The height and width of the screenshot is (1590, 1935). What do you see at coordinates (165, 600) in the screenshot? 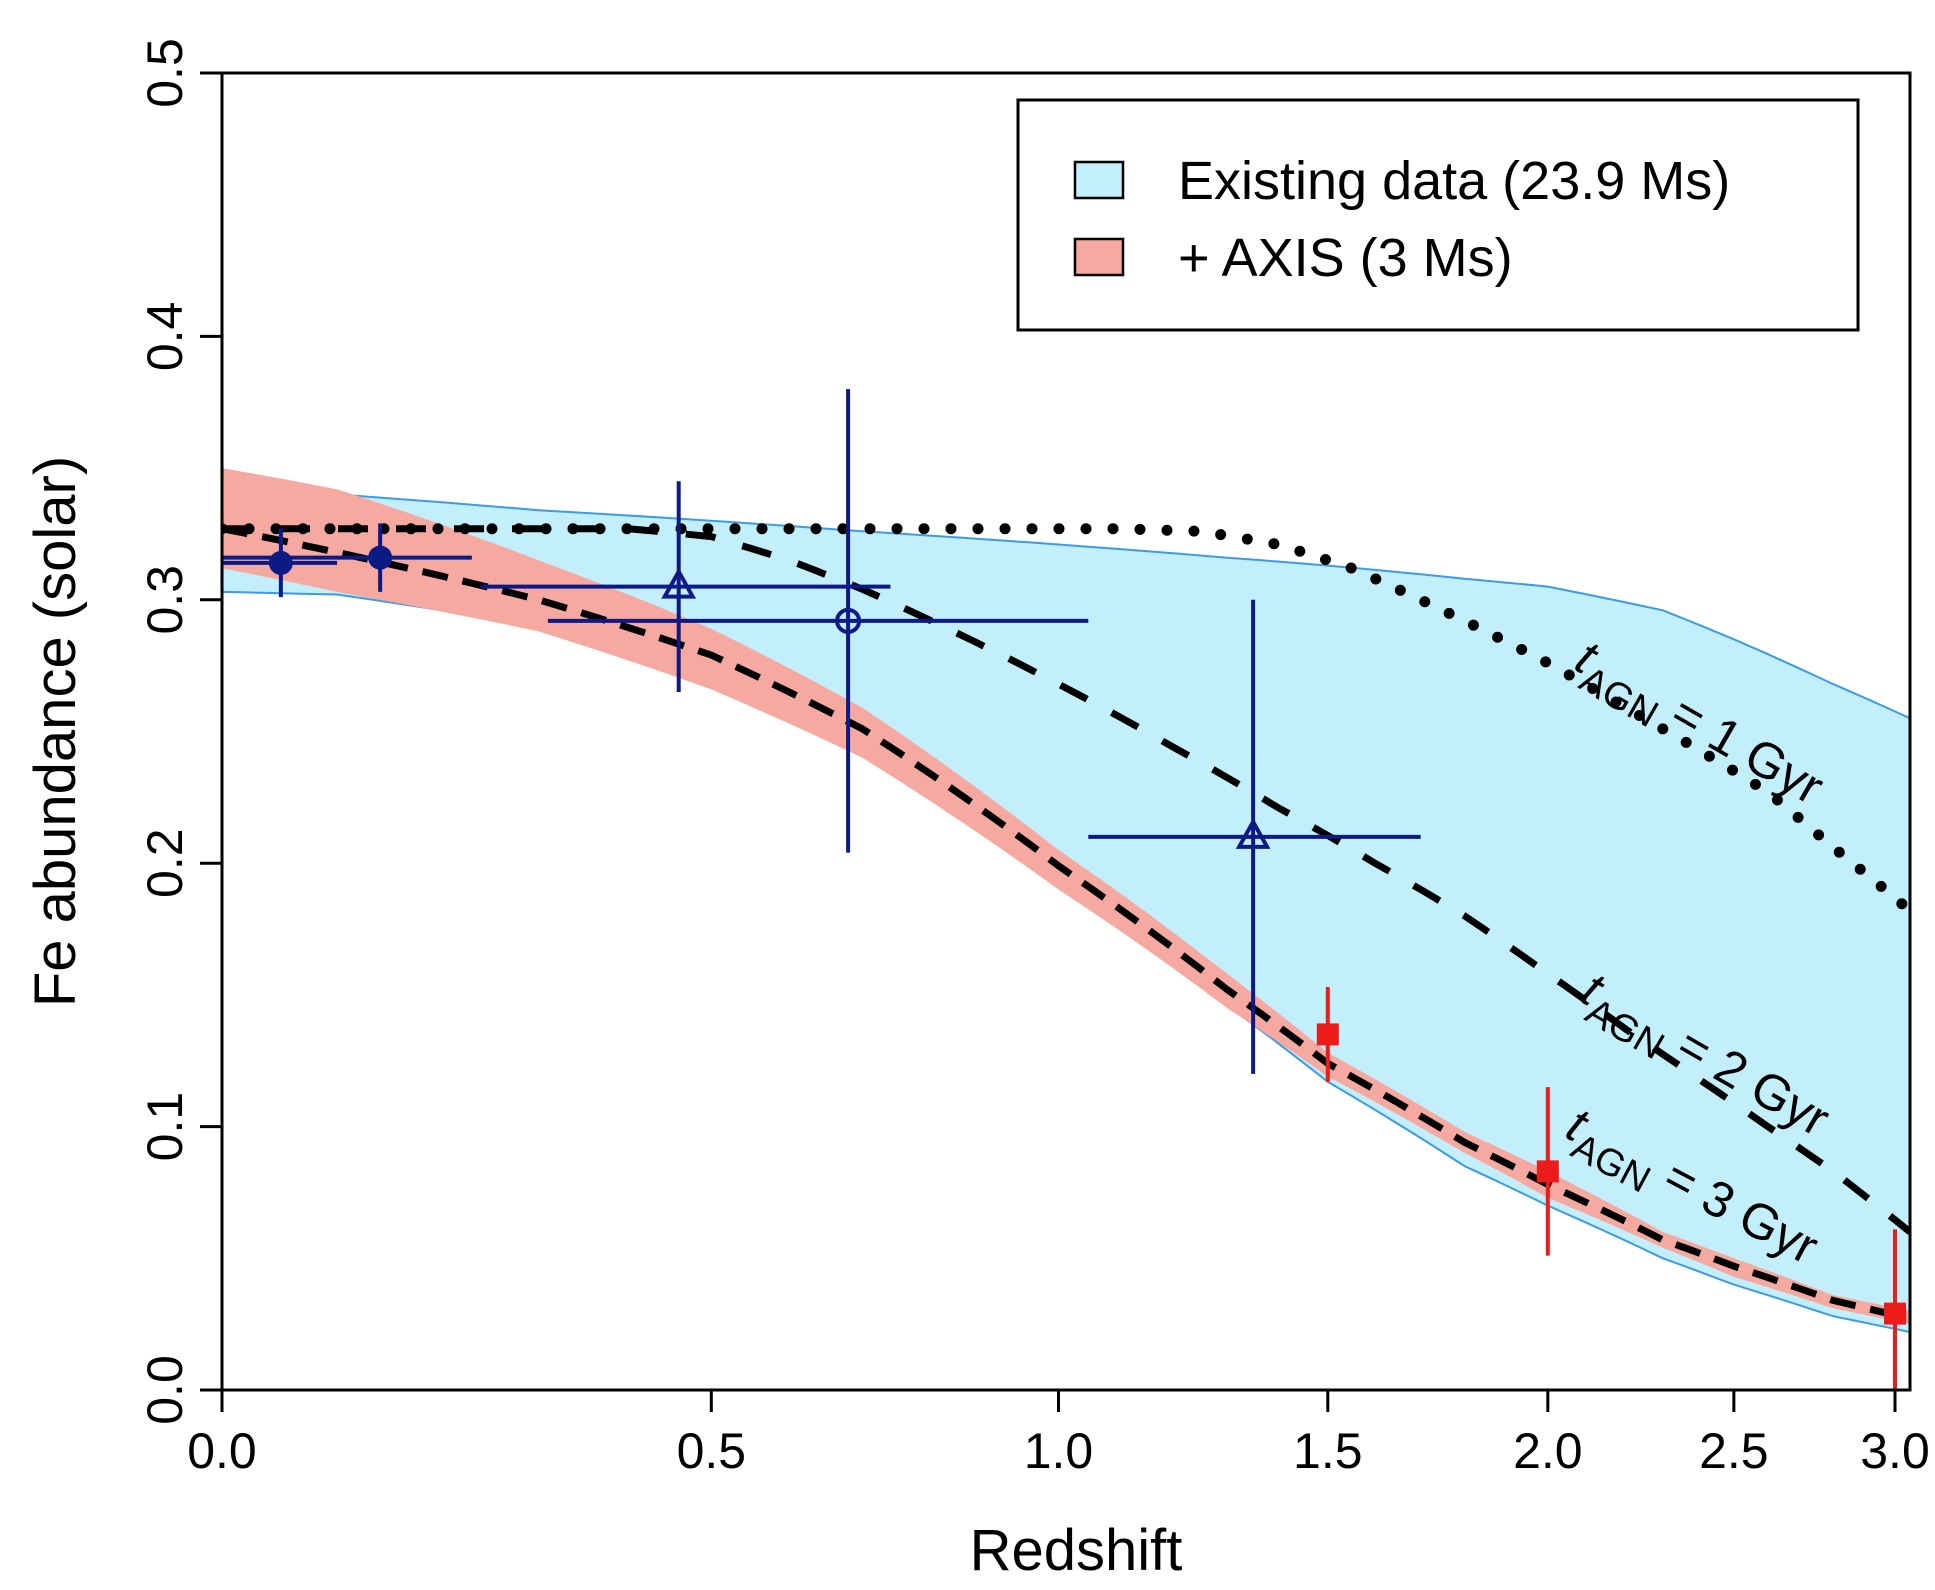
I see `y-tick-label: 0.3` at bounding box center [165, 600].